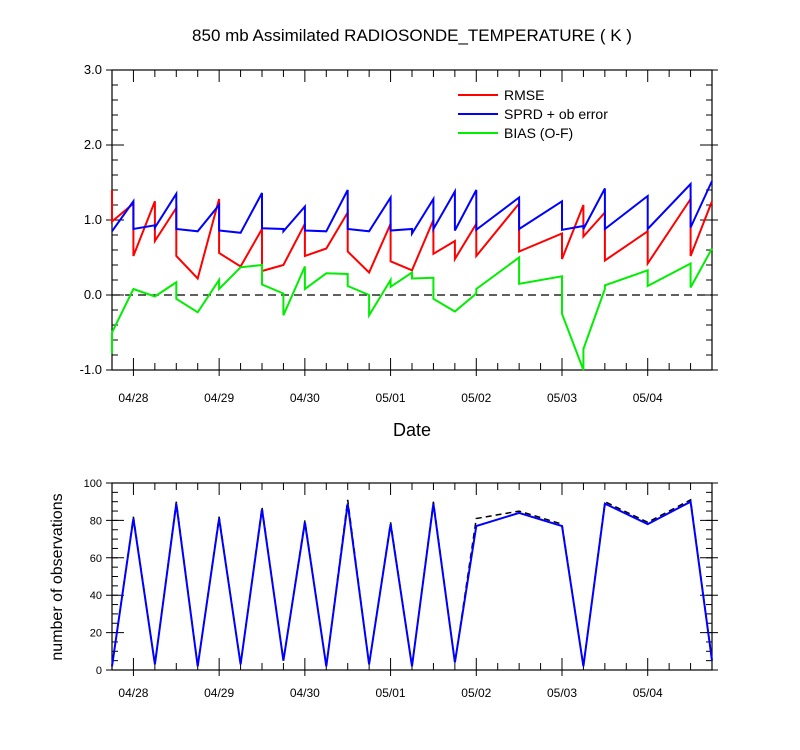  I want to click on y-axis-label-bottom: number of observations, so click(57, 576).